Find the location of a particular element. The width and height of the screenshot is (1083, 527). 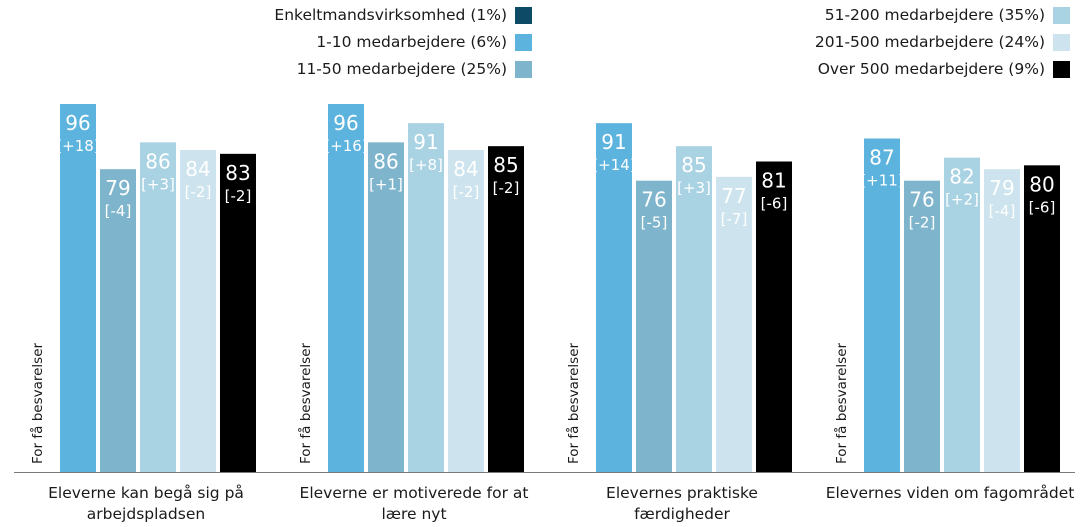

category-label: Eleverne er motiverede for at is located at coordinates (414, 493).